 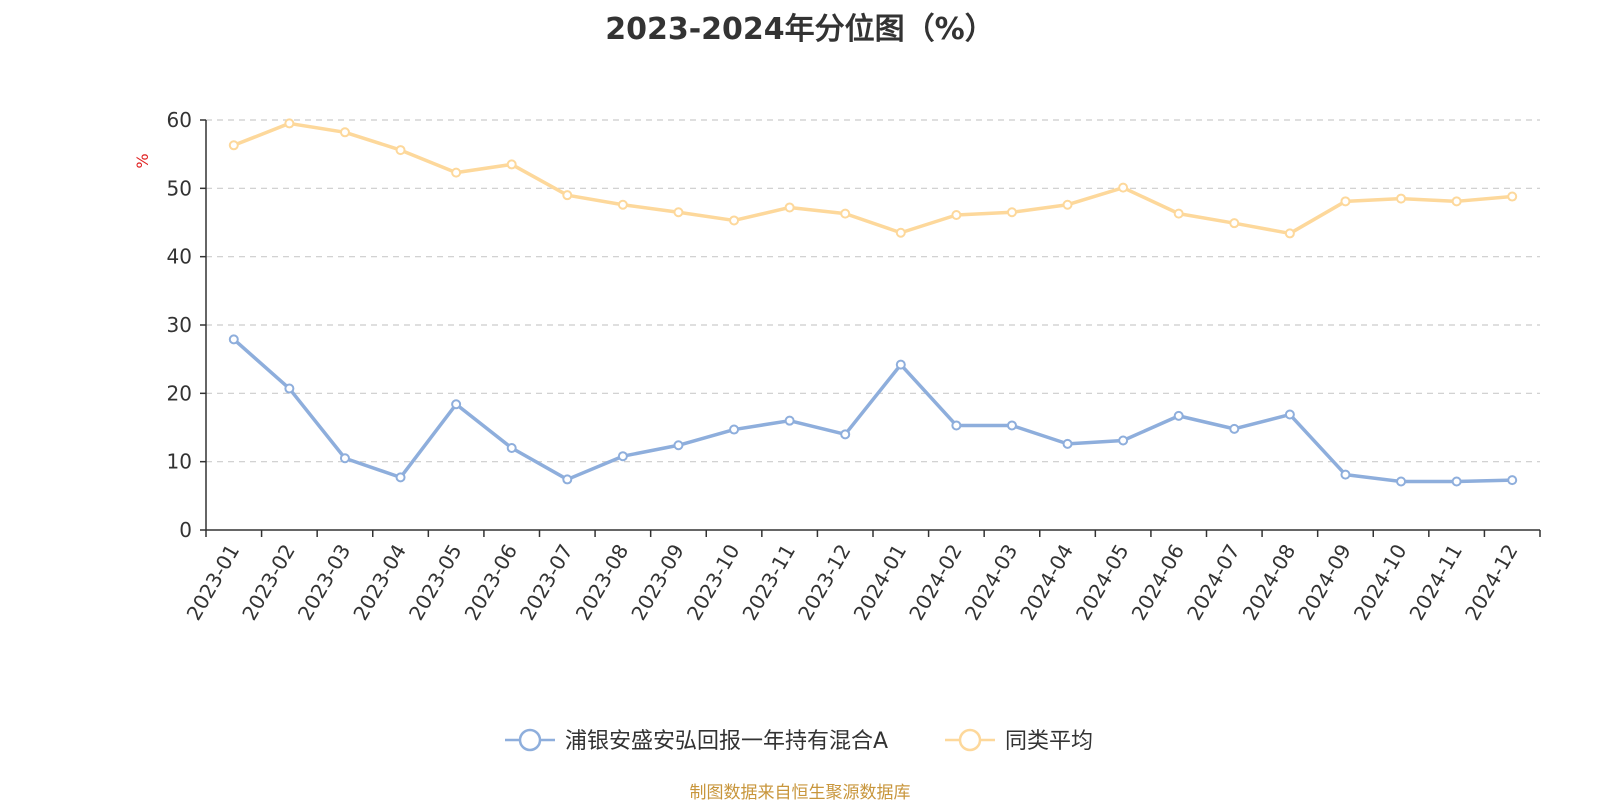 What do you see at coordinates (1213, 582) in the screenshot?
I see `x-tick-label: 2024-07` at bounding box center [1213, 582].